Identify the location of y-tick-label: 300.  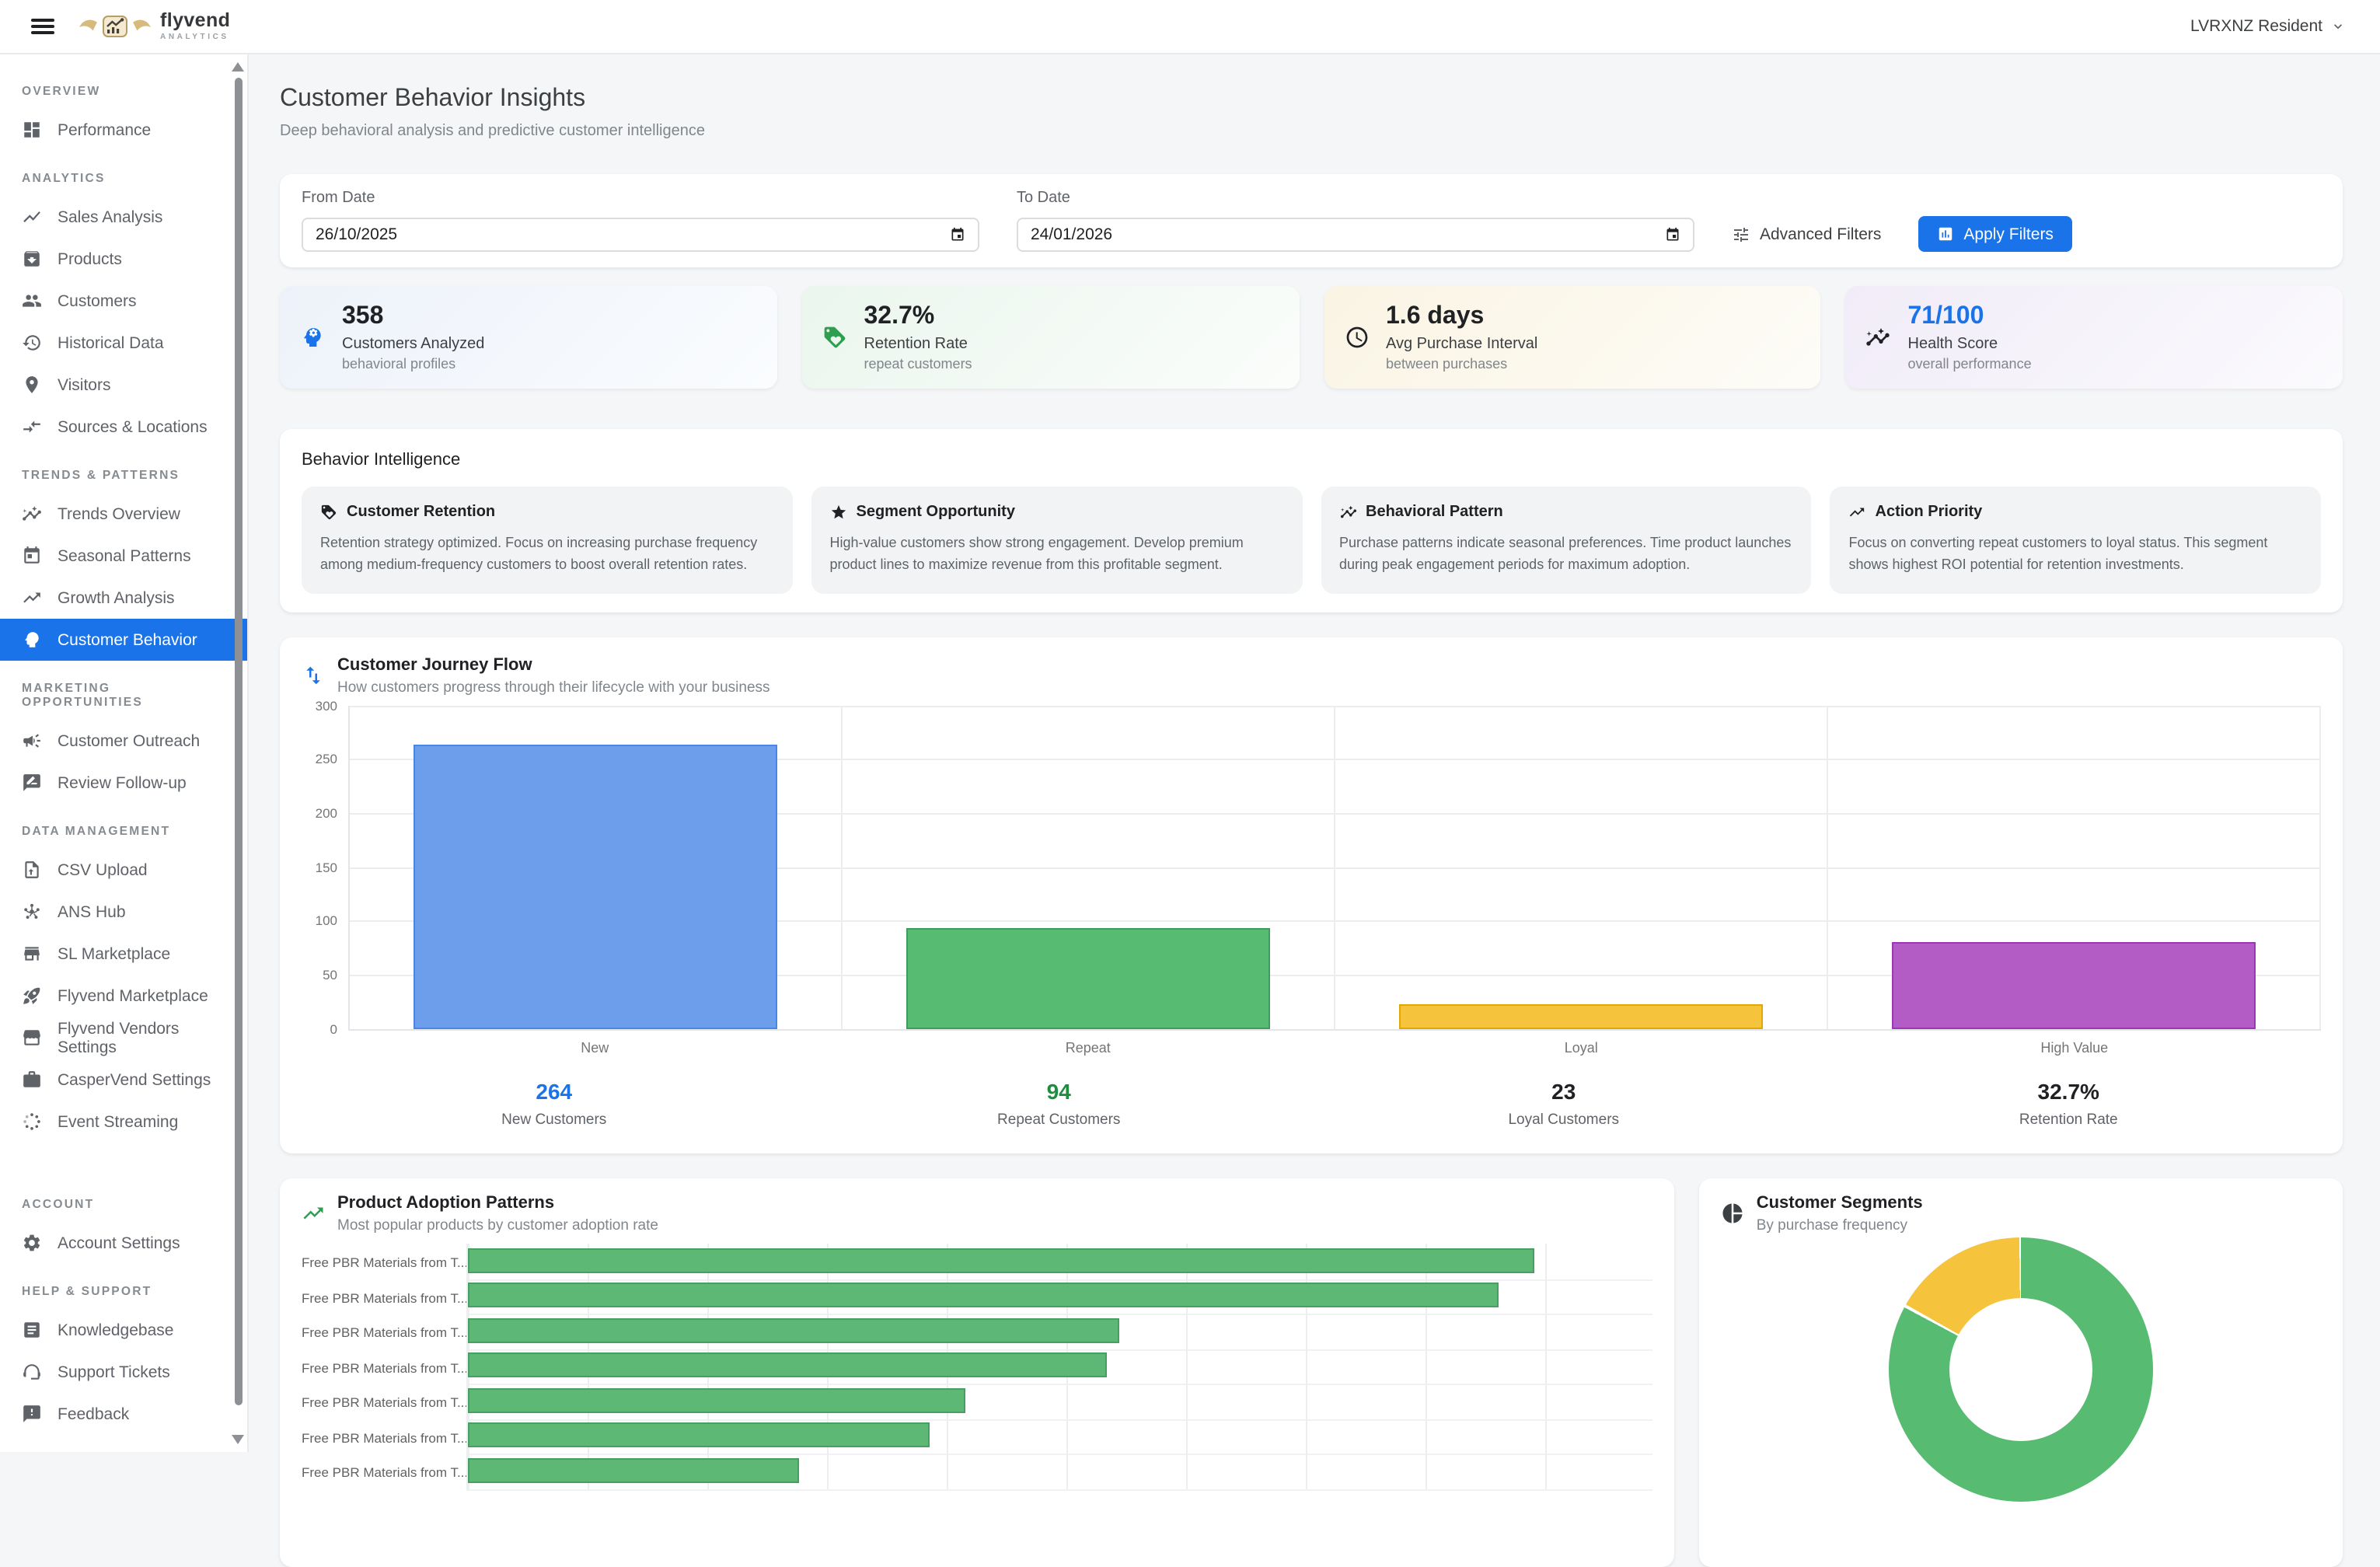
(326, 705).